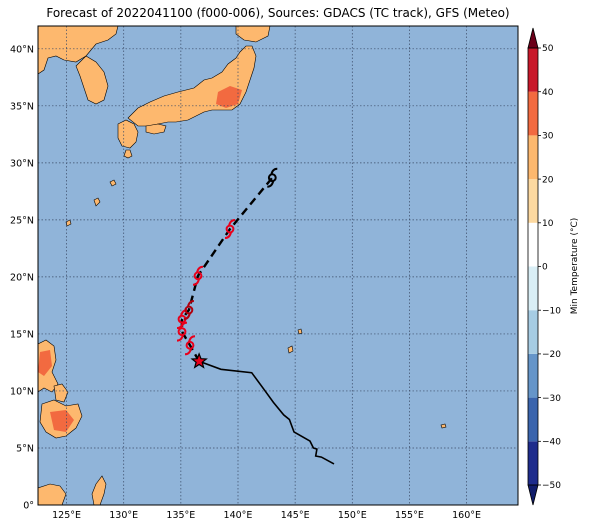  Describe the element at coordinates (22, 220) in the screenshot. I see `lat-tick-label: 25°N` at that location.